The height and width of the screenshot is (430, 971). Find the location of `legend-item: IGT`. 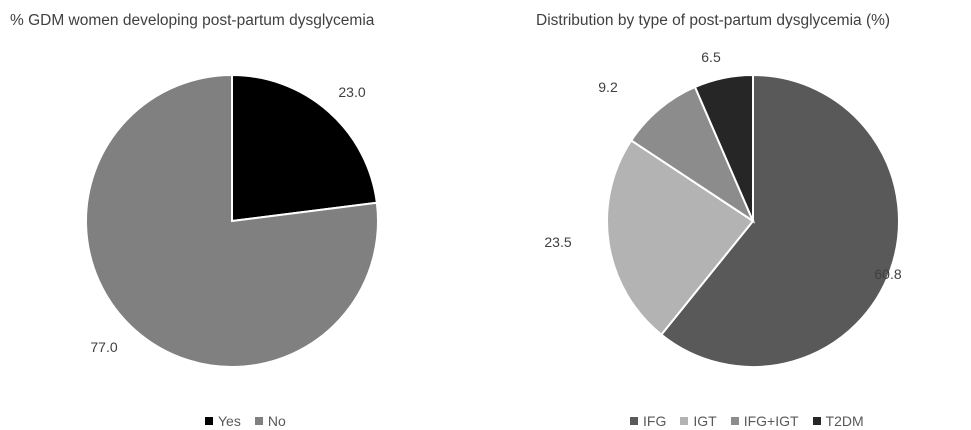

legend-item: IGT is located at coordinates (698, 421).